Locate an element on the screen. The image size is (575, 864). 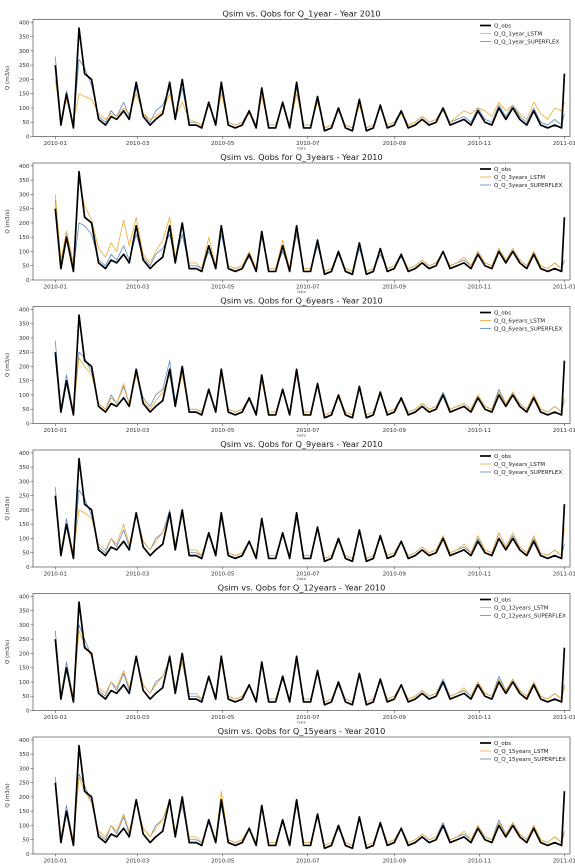
legend-label: Q_Q_1year_SUPERFLEX is located at coordinates (527, 43).